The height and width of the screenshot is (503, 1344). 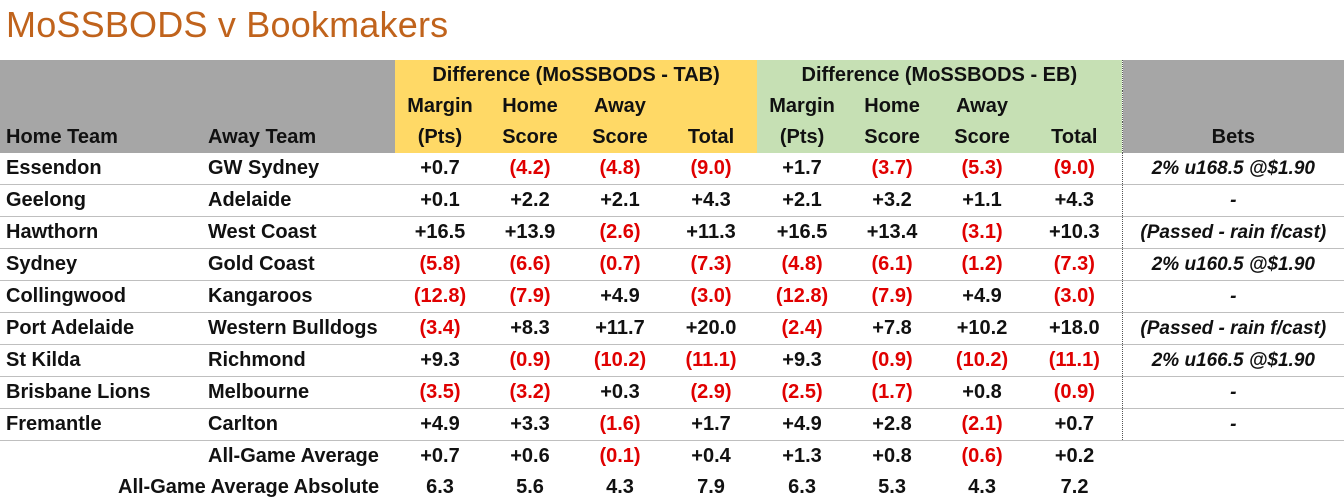 What do you see at coordinates (530, 296) in the screenshot?
I see `tab-home-score-cell: (7.9)` at bounding box center [530, 296].